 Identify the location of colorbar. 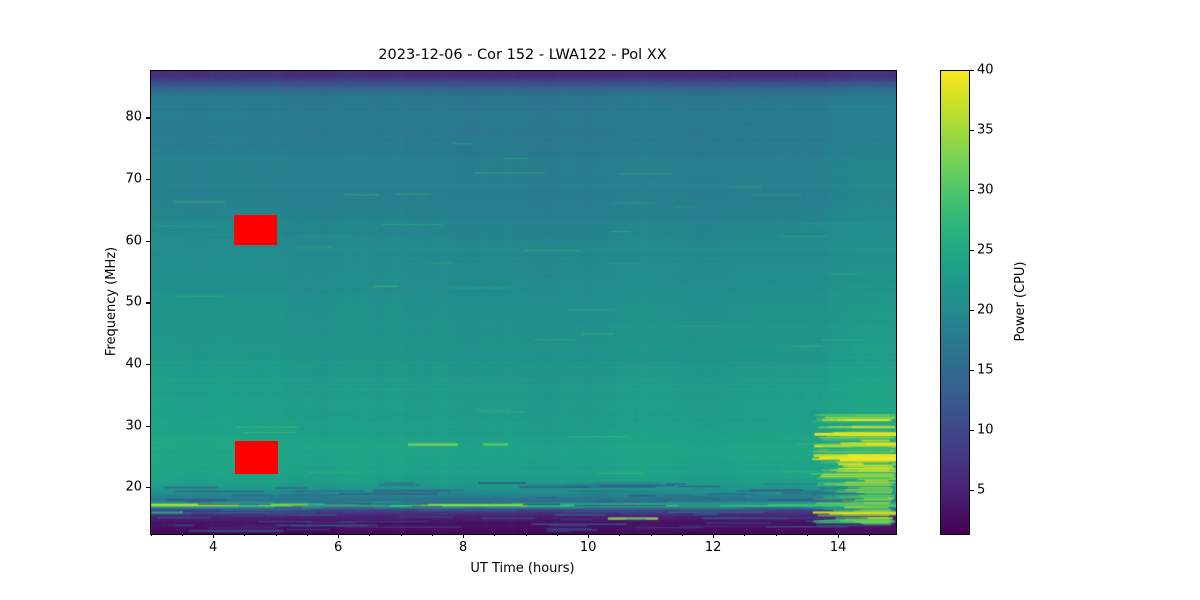
(955, 302).